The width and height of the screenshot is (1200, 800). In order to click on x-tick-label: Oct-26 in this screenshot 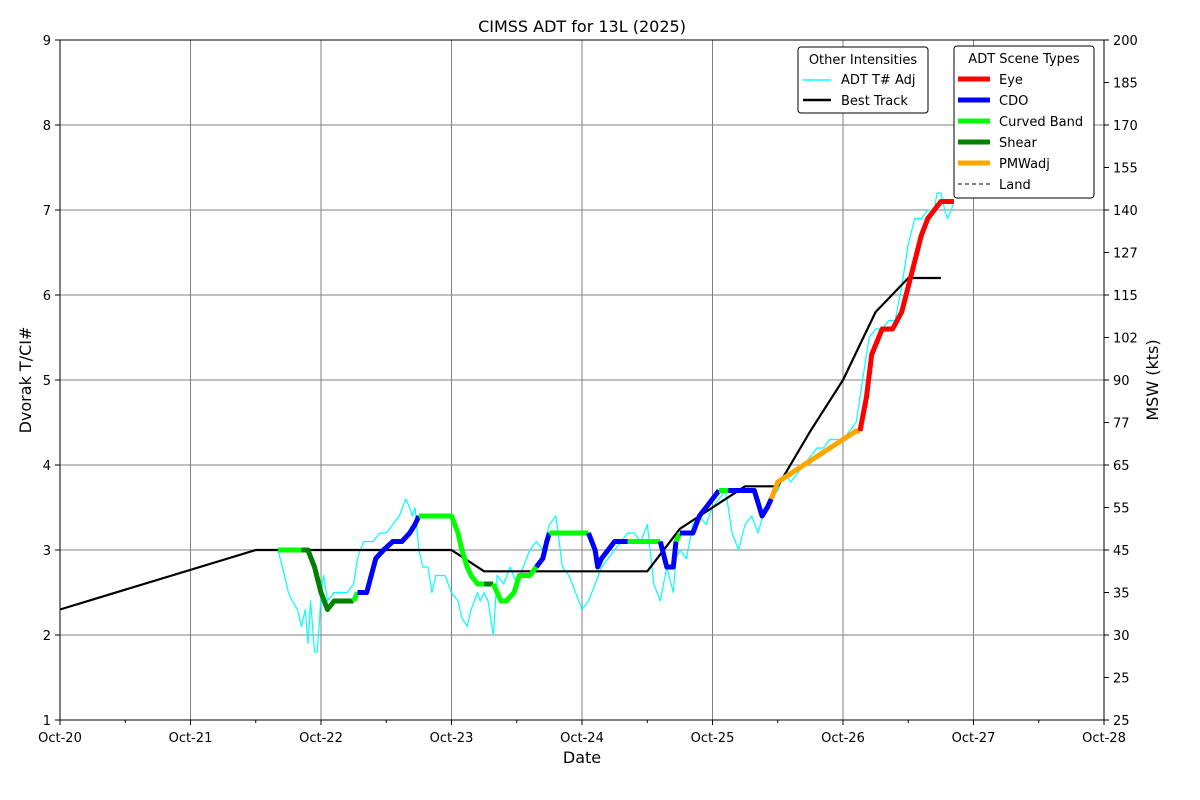, I will do `click(843, 738)`.